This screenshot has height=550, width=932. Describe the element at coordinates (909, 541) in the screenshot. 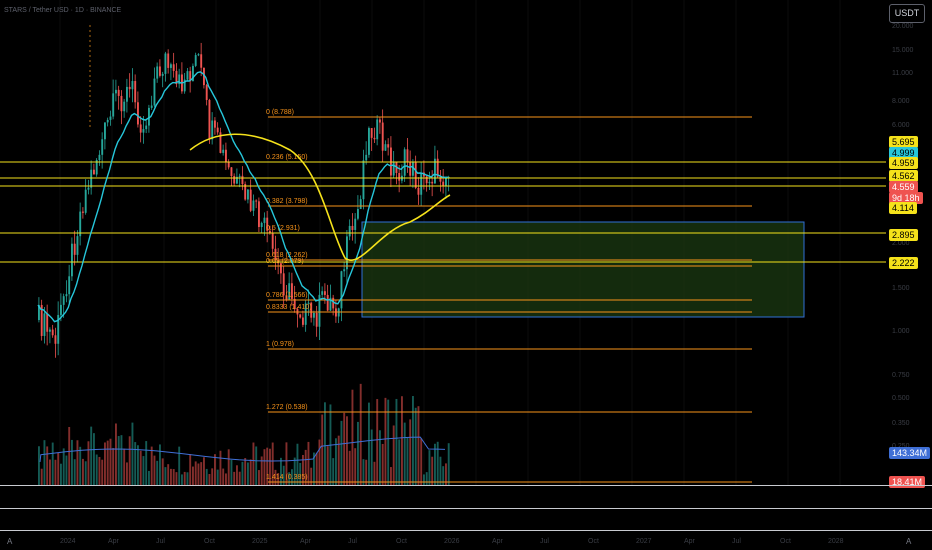

I see `auto-scale-icon: A` at that location.